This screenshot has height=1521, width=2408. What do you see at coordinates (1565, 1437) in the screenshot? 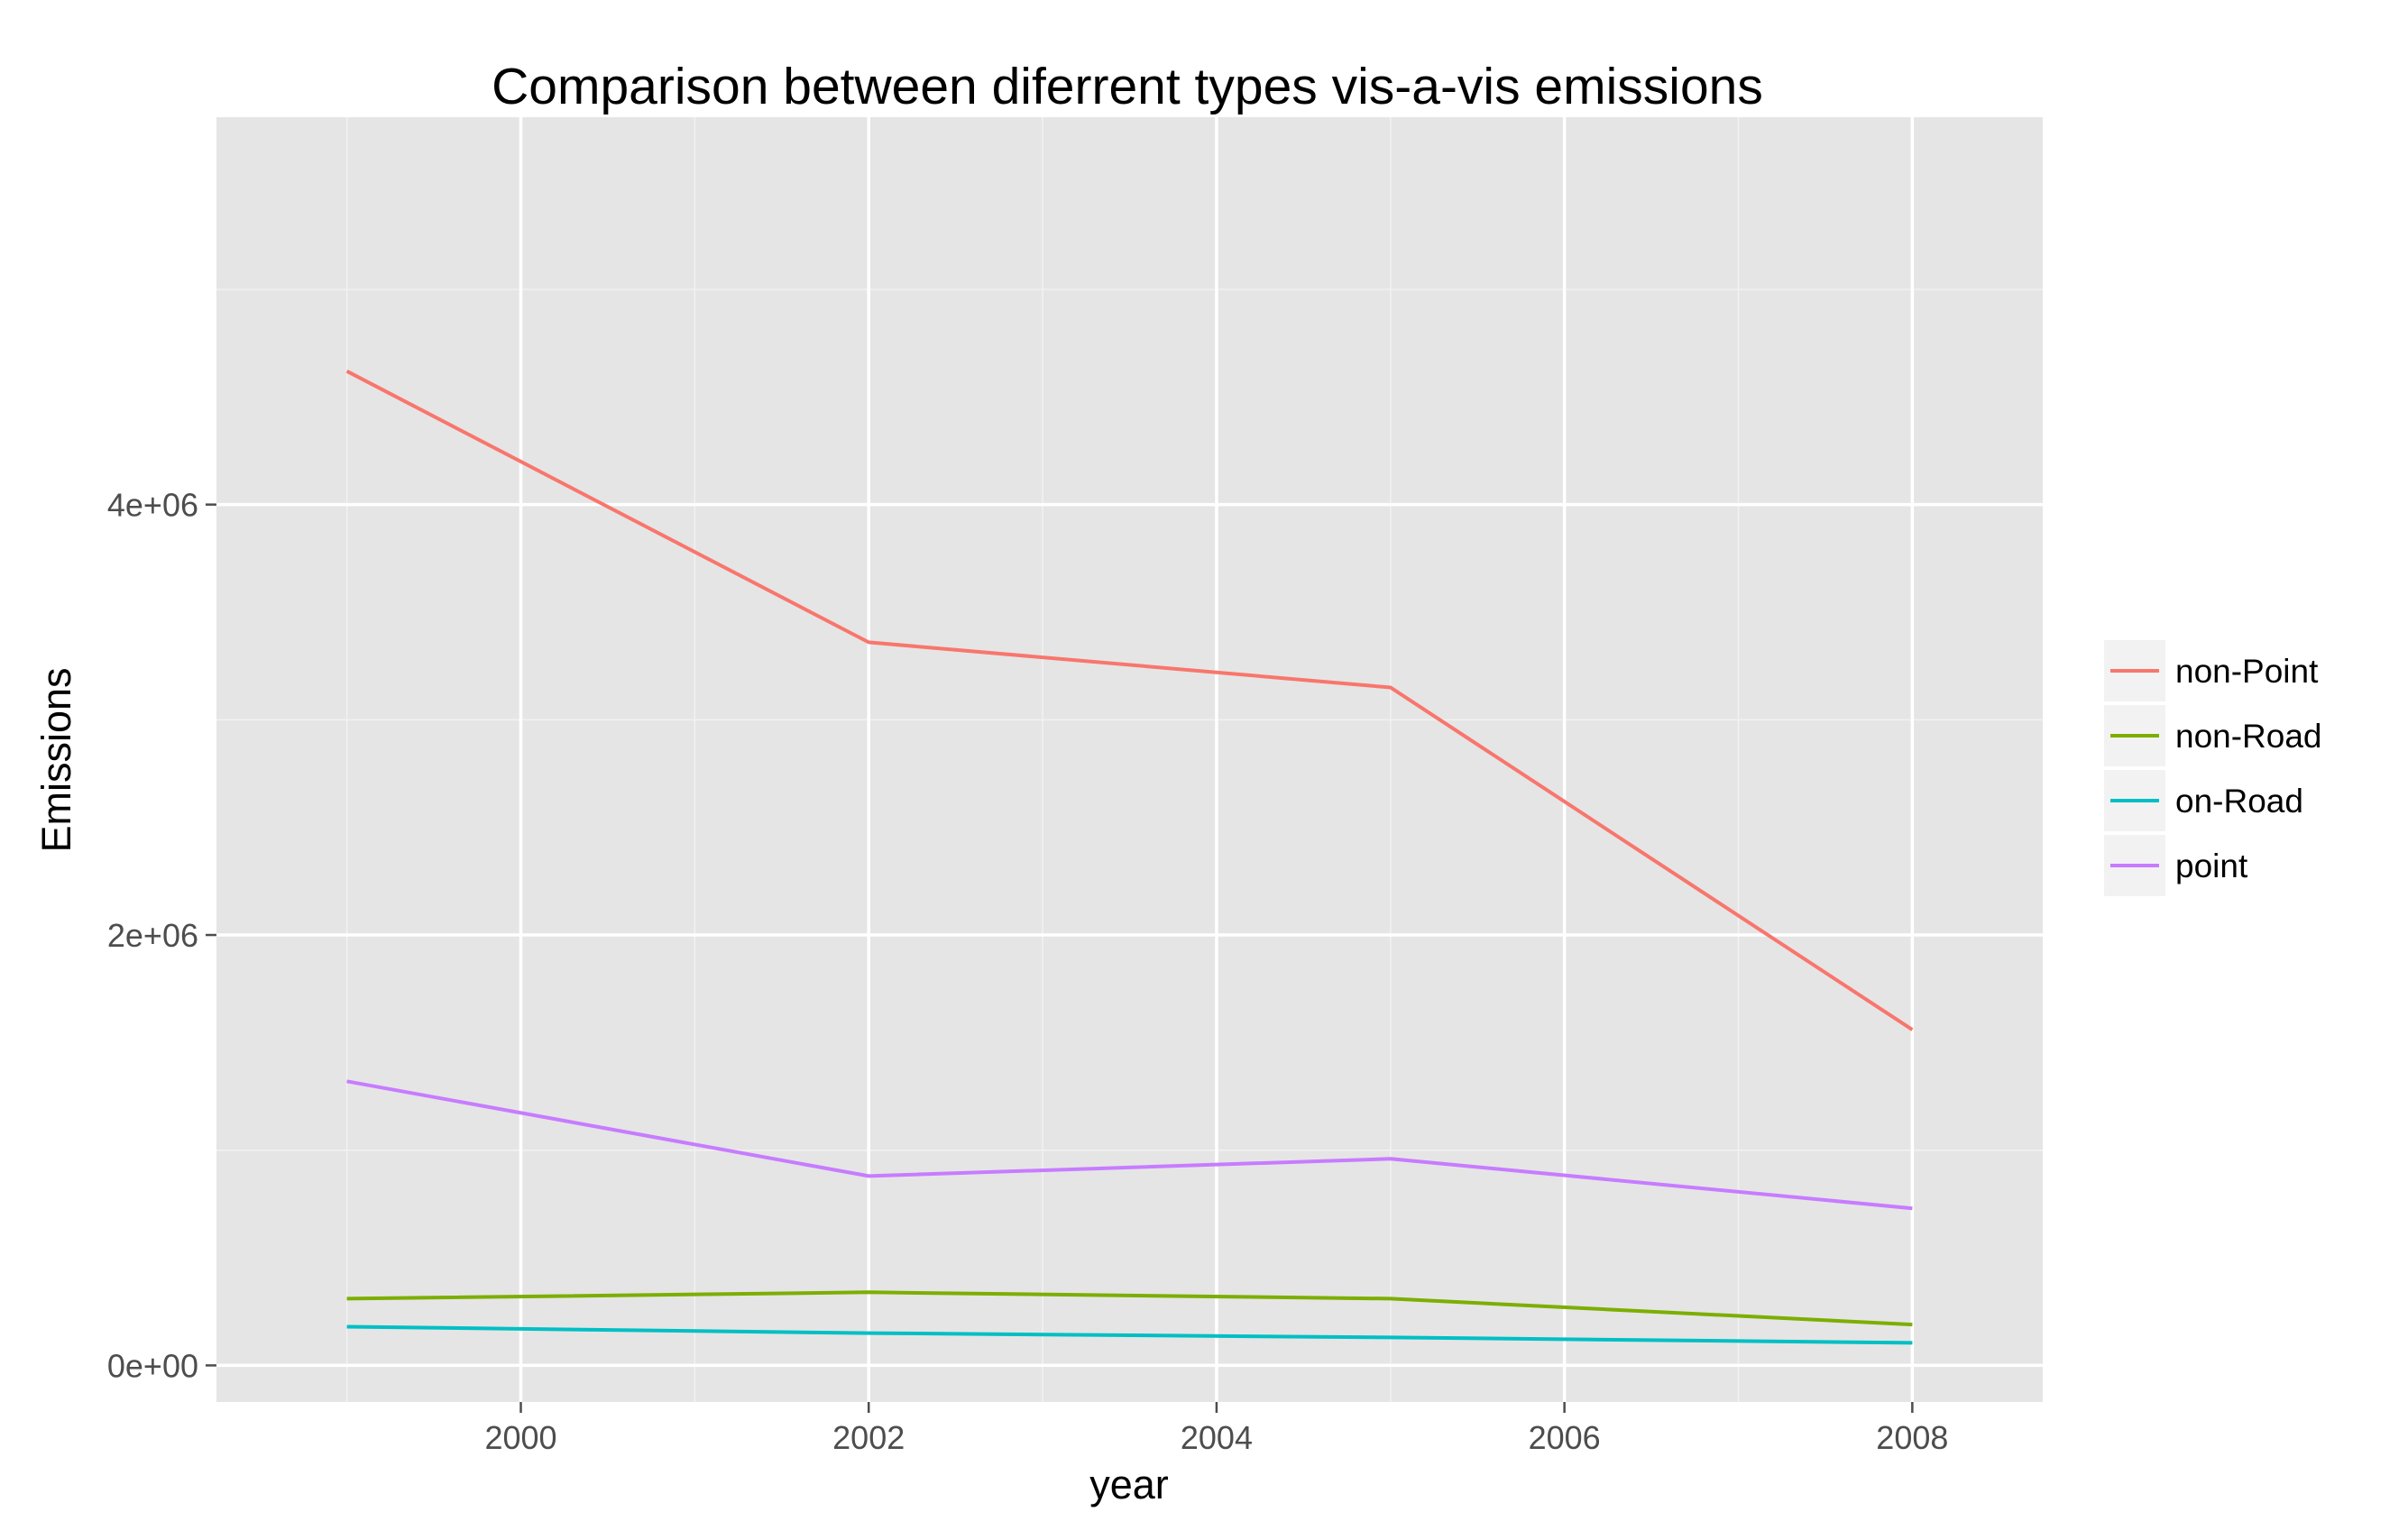
I see `x-tick-label: 2006` at bounding box center [1565, 1437].